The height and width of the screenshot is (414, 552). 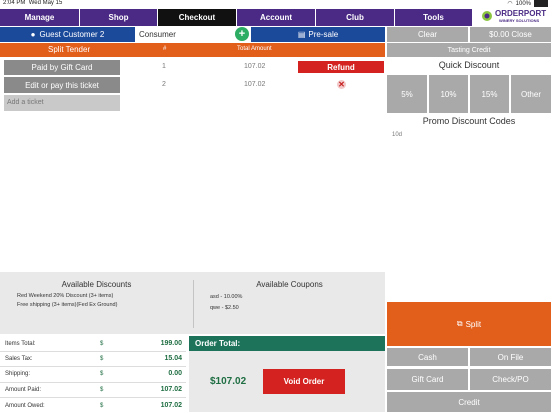 What do you see at coordinates (242, 34) in the screenshot?
I see `add-customer-icon: +` at bounding box center [242, 34].